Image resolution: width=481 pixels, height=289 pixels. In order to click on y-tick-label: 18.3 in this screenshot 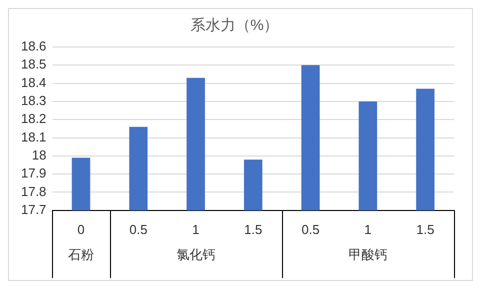, I will do `click(33, 100)`.